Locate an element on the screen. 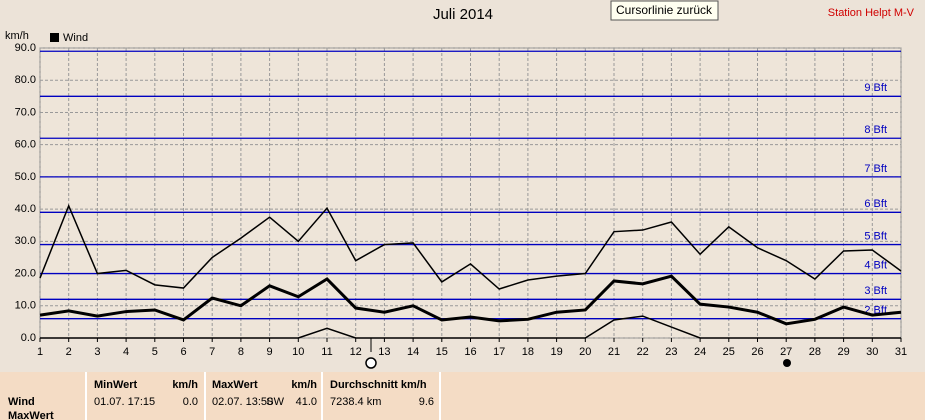 This screenshot has width=925, height=420. x-tick-label: 13 is located at coordinates (384, 352).